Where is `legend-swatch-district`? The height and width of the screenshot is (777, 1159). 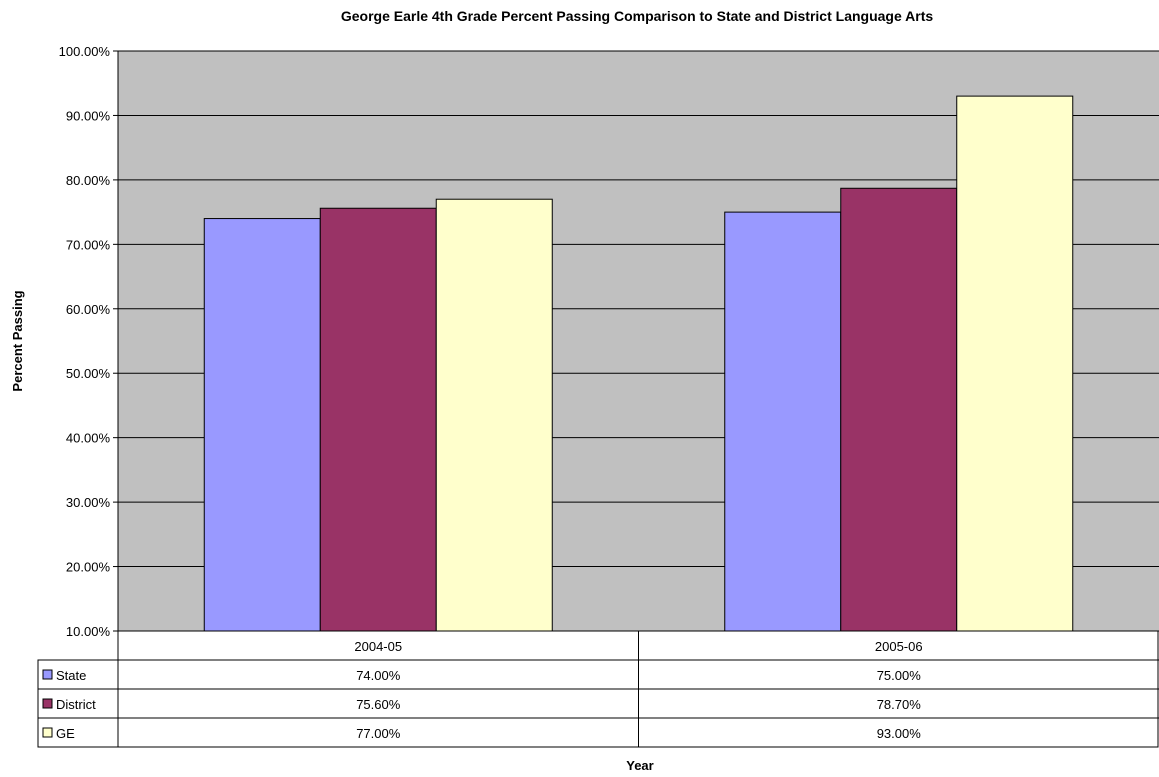 legend-swatch-district is located at coordinates (47, 703).